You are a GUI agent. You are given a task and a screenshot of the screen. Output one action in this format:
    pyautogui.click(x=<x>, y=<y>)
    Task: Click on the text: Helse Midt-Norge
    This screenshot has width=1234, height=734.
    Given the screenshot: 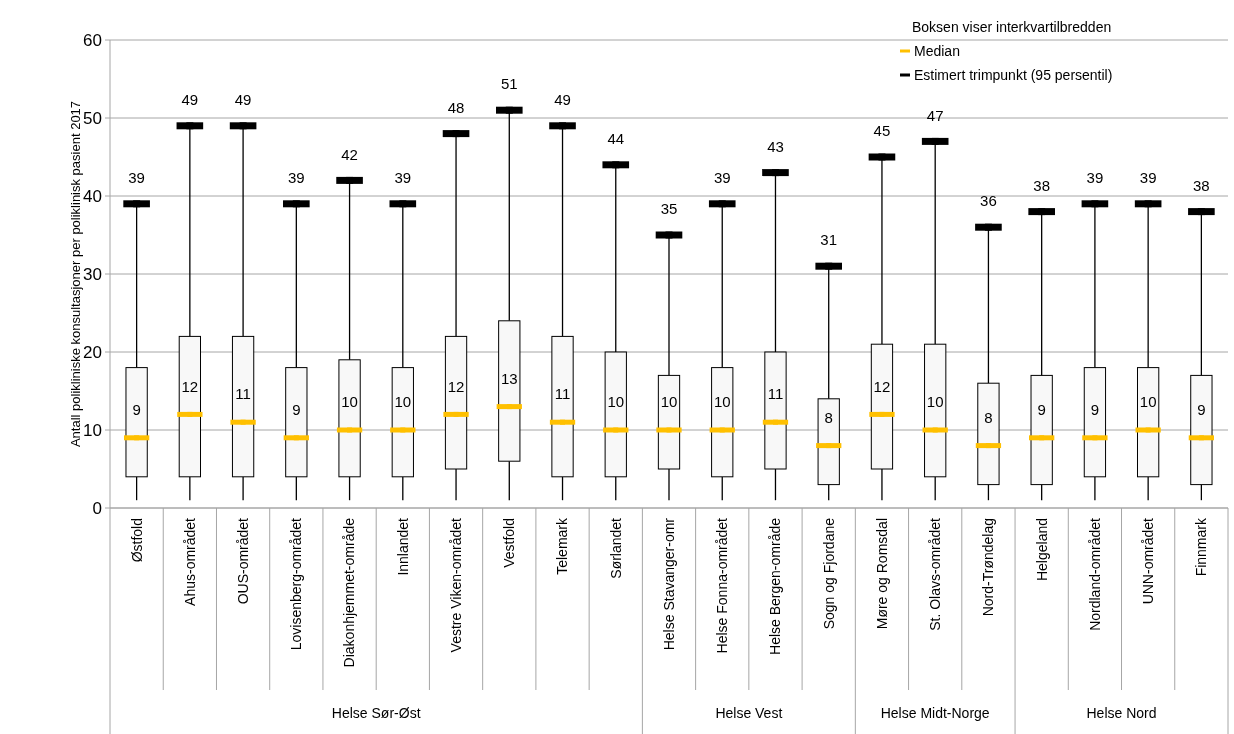 What is the action you would take?
    pyautogui.click(x=935, y=713)
    